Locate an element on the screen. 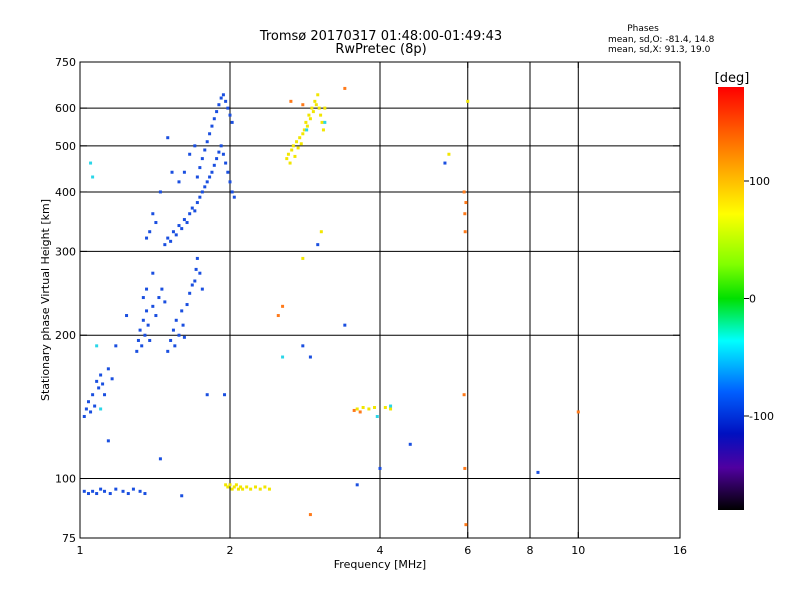  chart-title-line2: RwPretec (8p) is located at coordinates (380, 49).